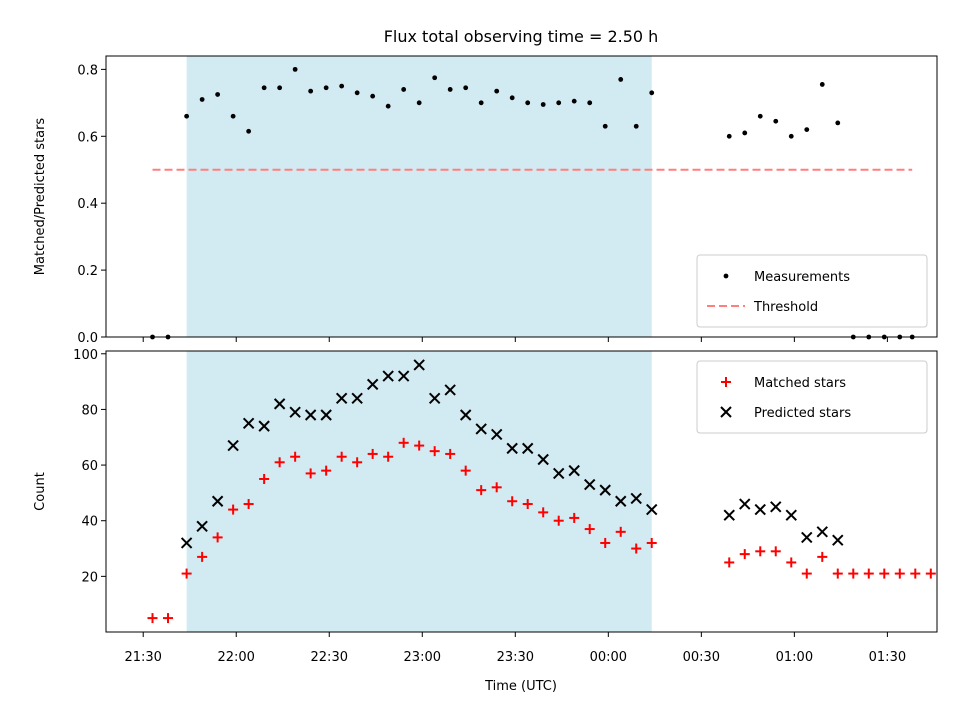 This screenshot has height=724, width=960. Describe the element at coordinates (89, 410) in the screenshot. I see `y-tick-label: 80` at that location.